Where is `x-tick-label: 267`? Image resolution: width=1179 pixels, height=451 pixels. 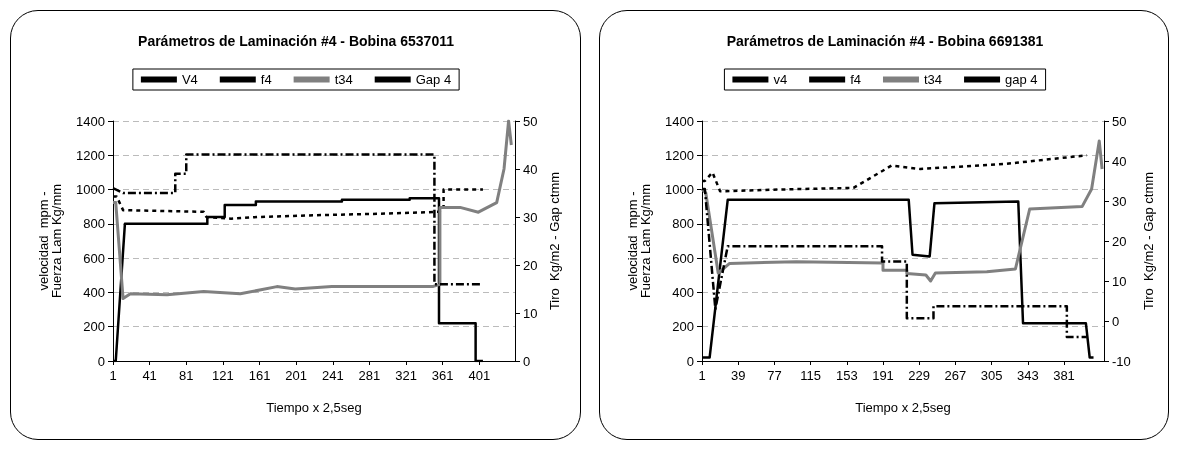 x-tick-label: 267 is located at coordinates (955, 375).